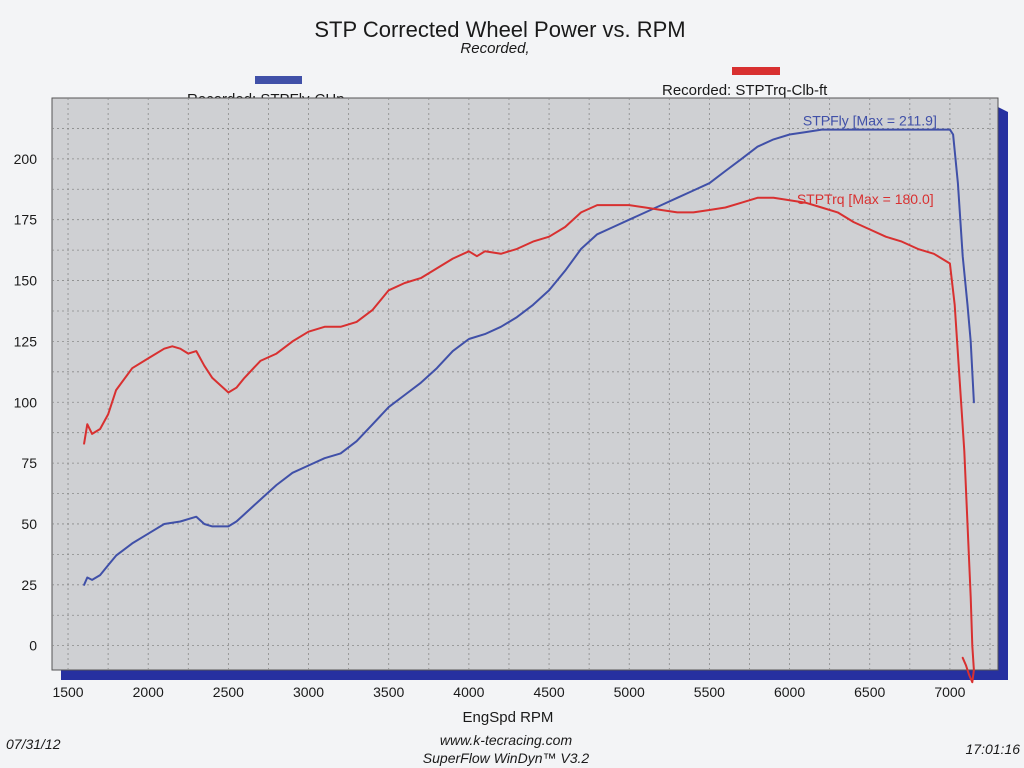 Image resolution: width=1024 pixels, height=768 pixels. What do you see at coordinates (506, 758) in the screenshot?
I see `footer-software: SuperFlow WinDyn™ V3.2` at bounding box center [506, 758].